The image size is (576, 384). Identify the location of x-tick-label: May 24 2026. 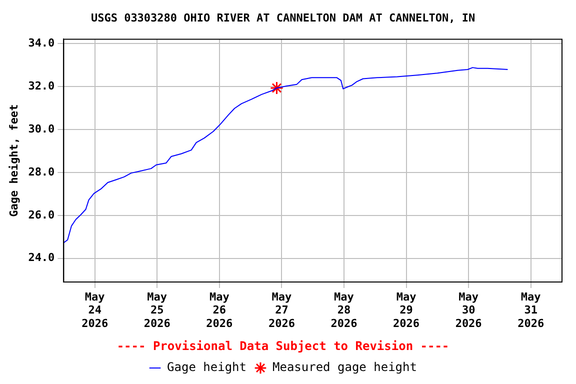
(95, 310).